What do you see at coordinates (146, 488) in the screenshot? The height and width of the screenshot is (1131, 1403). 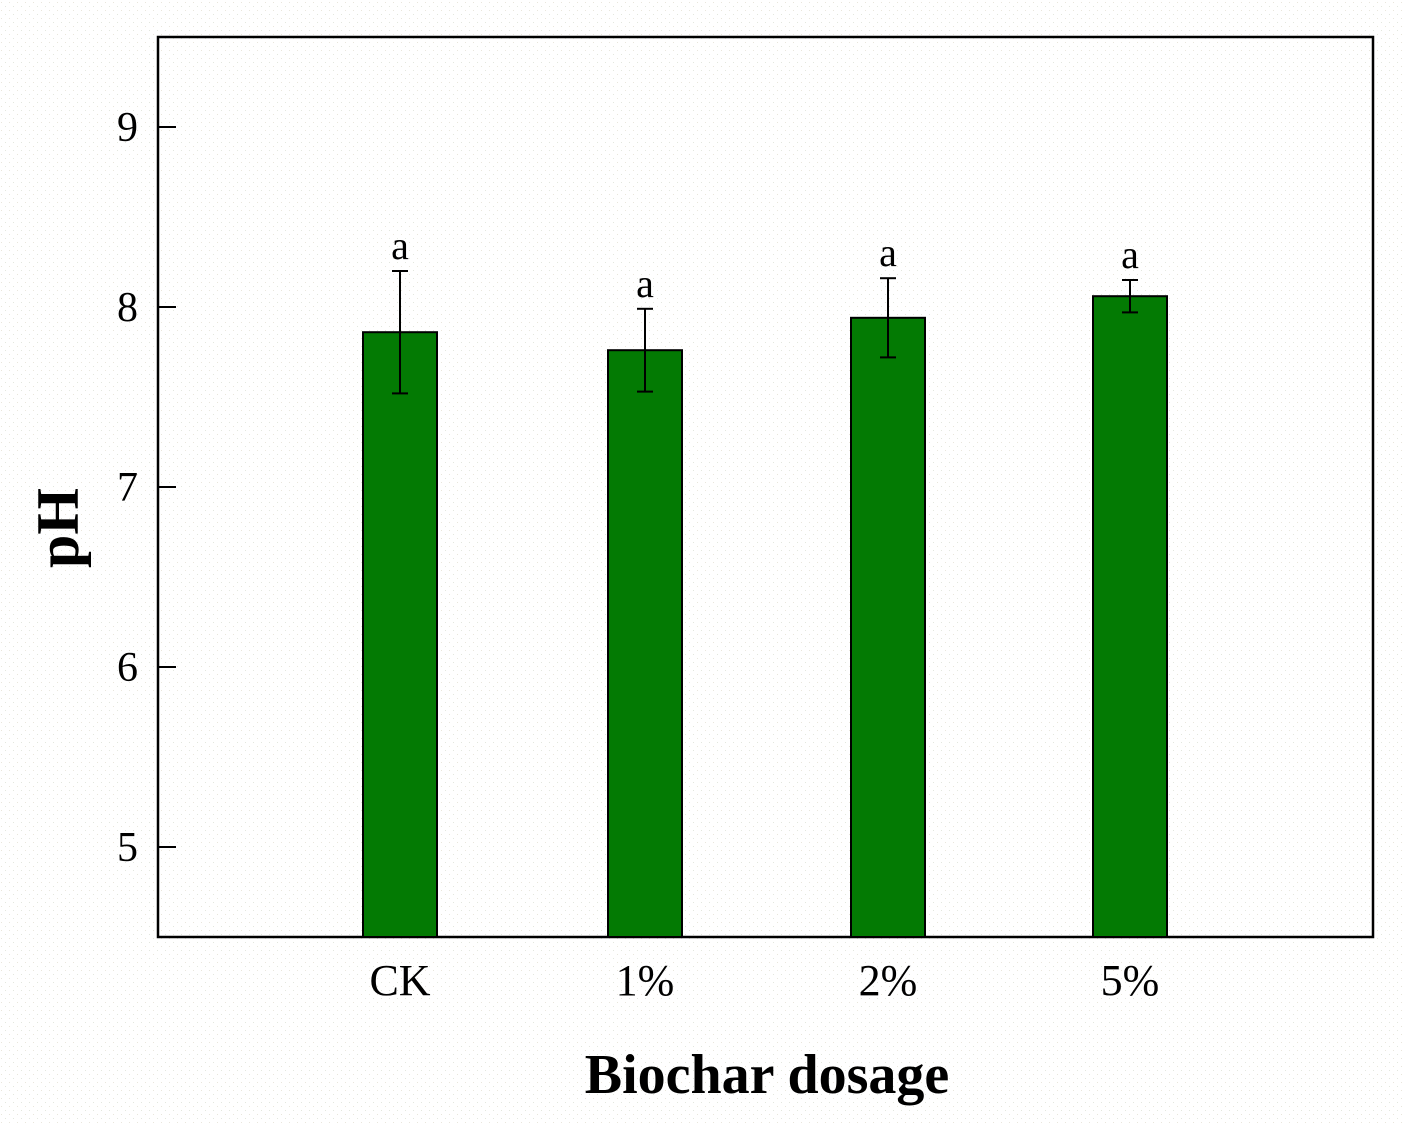 I see `y-axis: 5 6 7 8 9` at bounding box center [146, 488].